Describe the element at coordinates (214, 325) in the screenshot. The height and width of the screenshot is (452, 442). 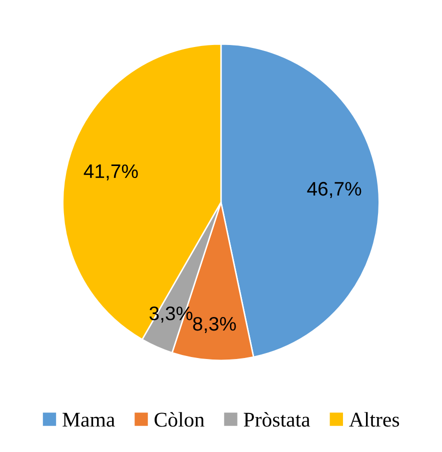
I see `data-label: 8,3%` at that location.